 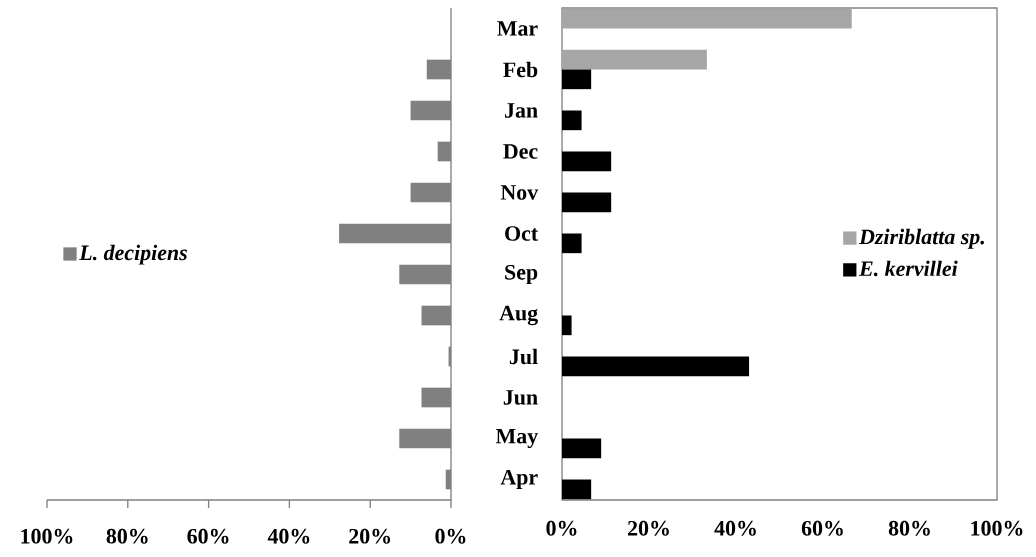 What do you see at coordinates (517, 28) in the screenshot?
I see `y-tick-label: Mar` at bounding box center [517, 28].